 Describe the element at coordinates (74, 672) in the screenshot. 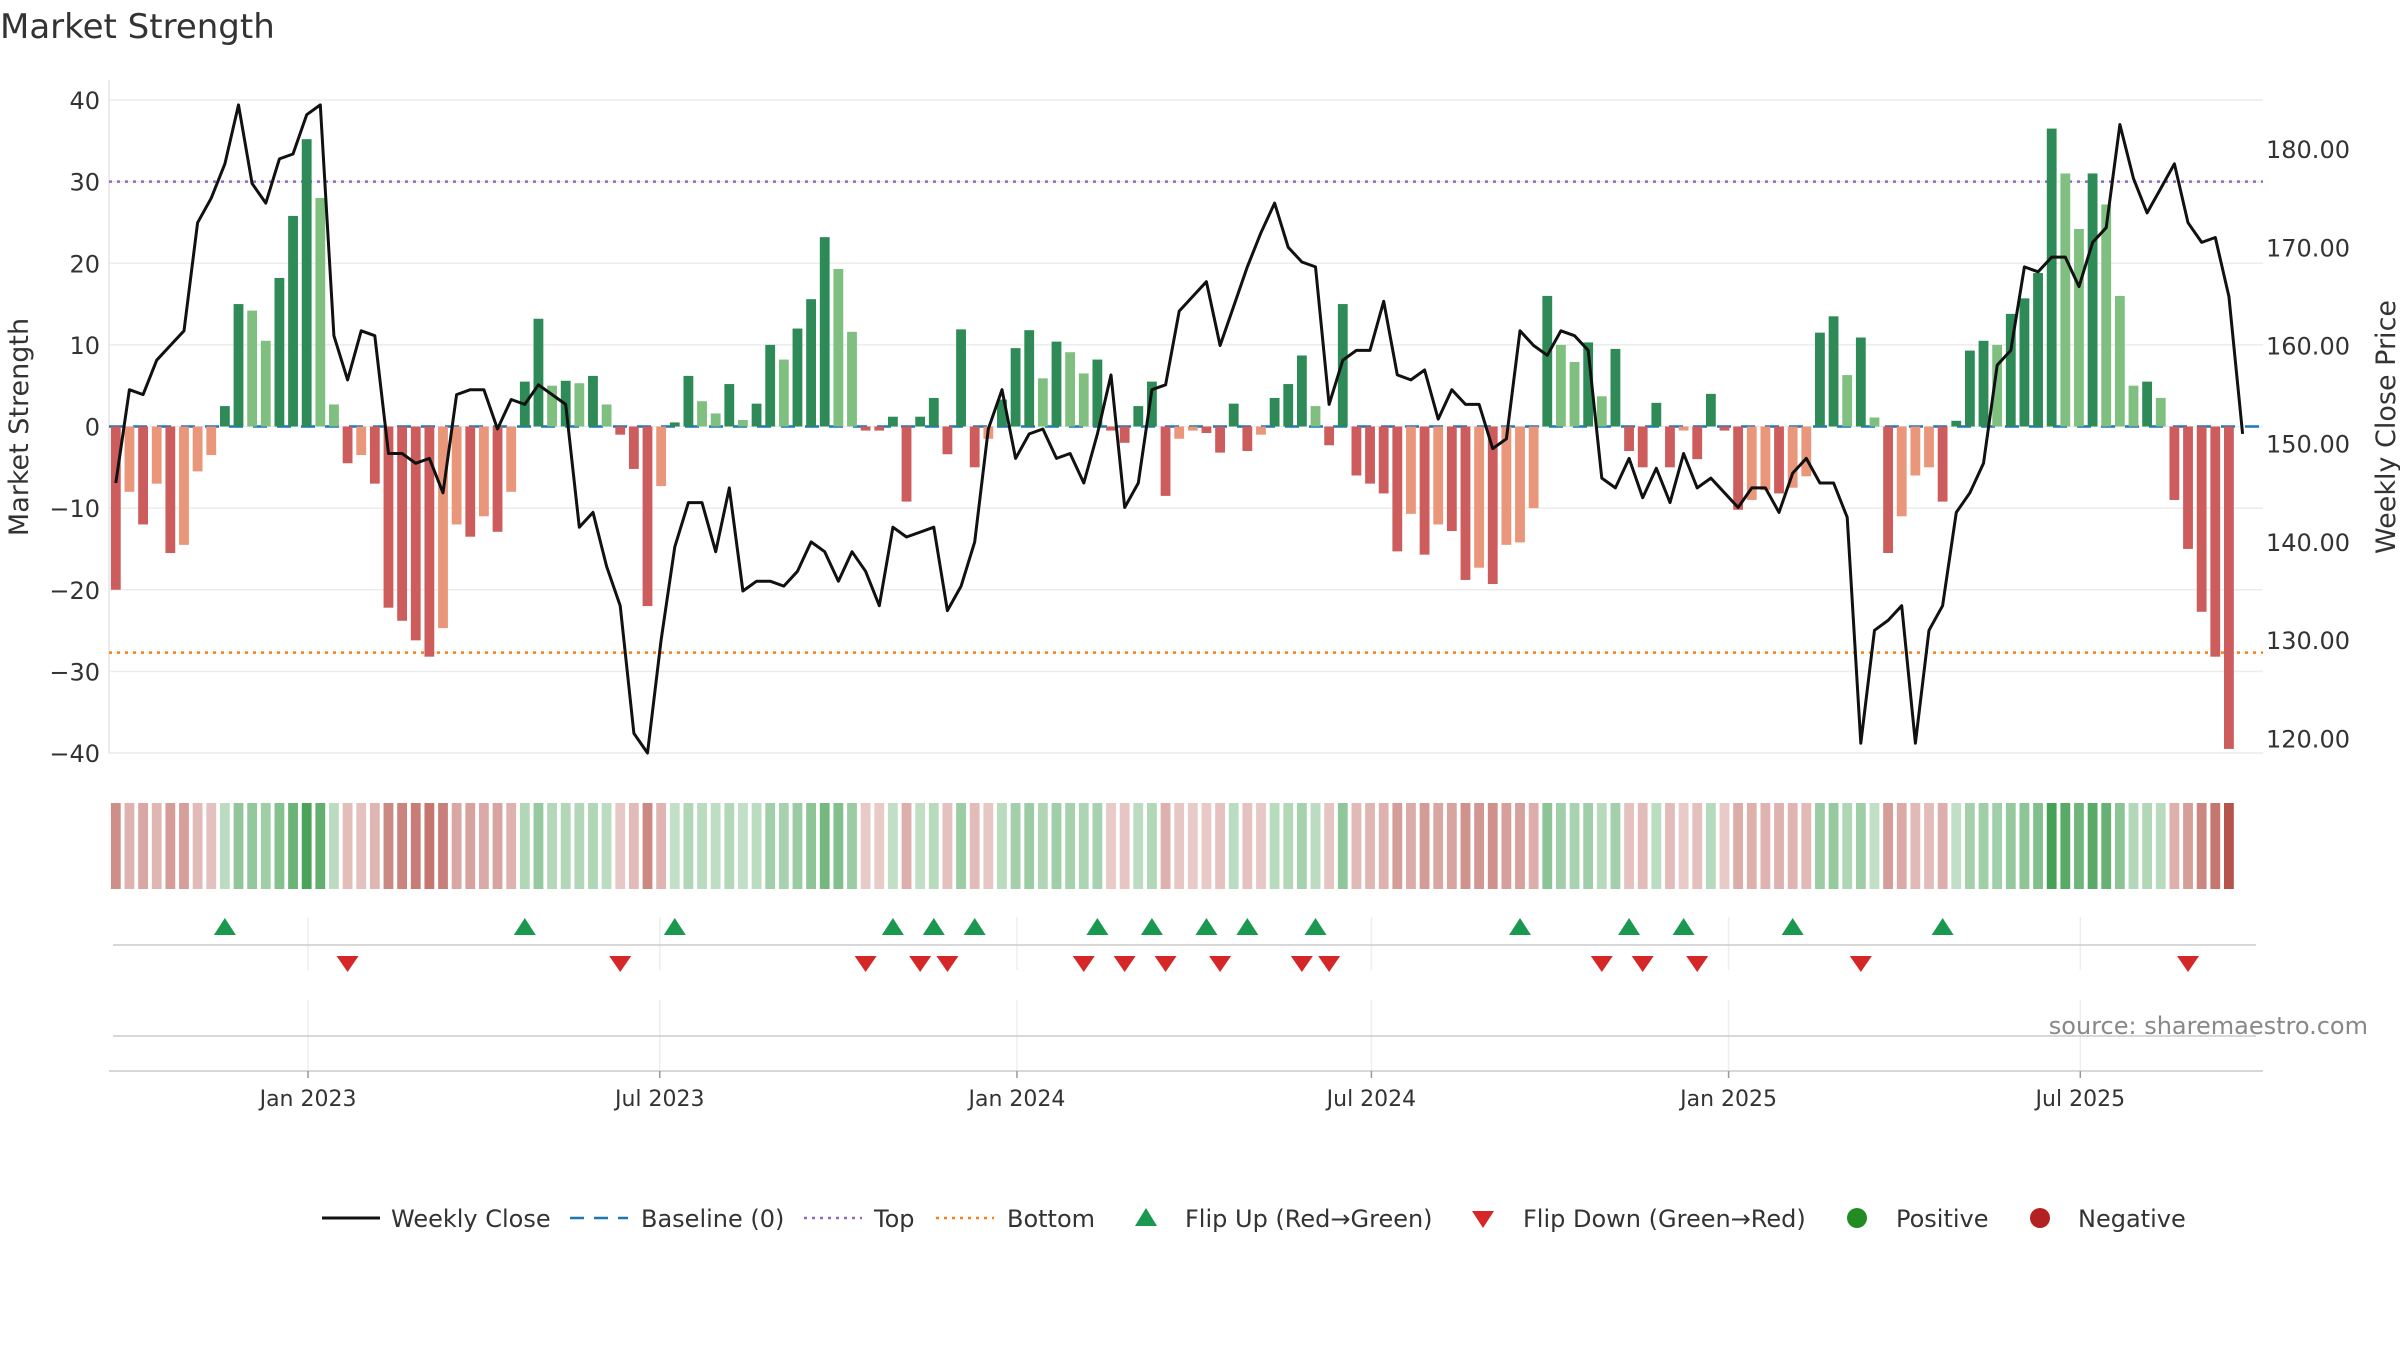

I see `left-tick-label: −30` at that location.